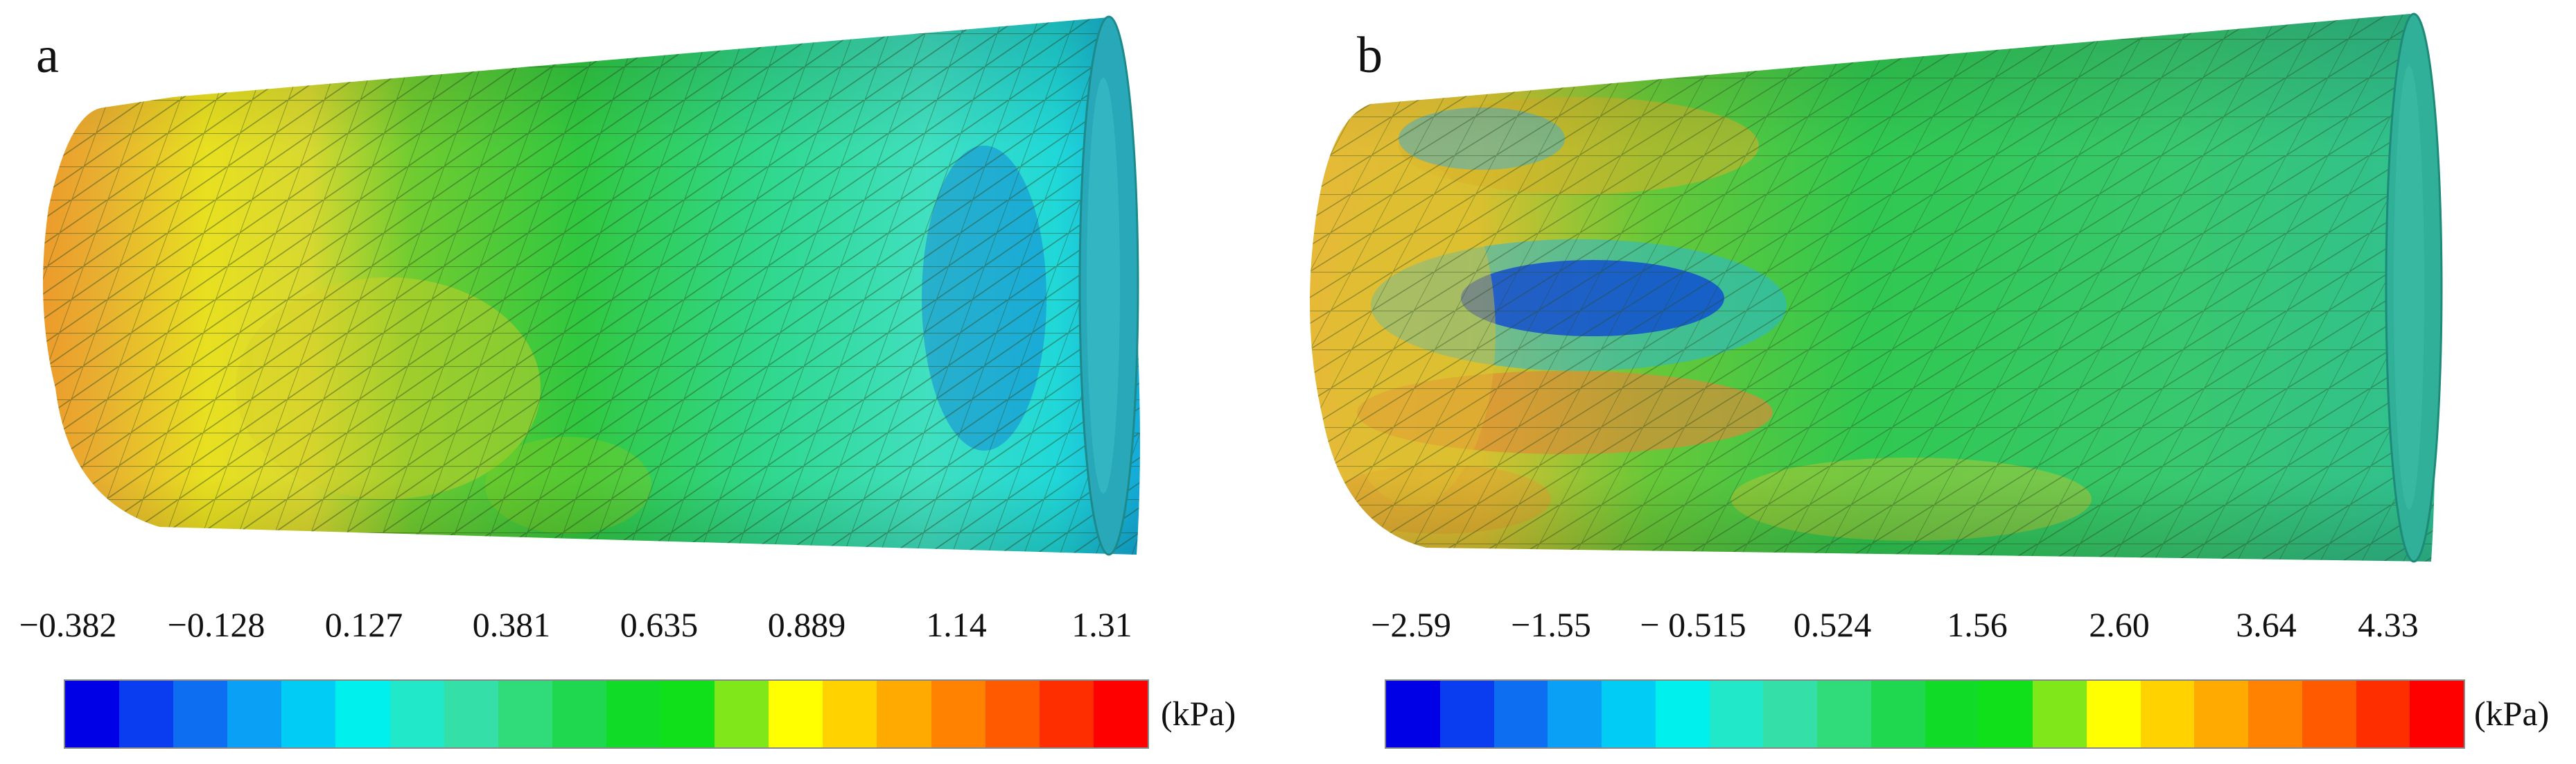  I want to click on colorbar-tick: −0.382, so click(68, 624).